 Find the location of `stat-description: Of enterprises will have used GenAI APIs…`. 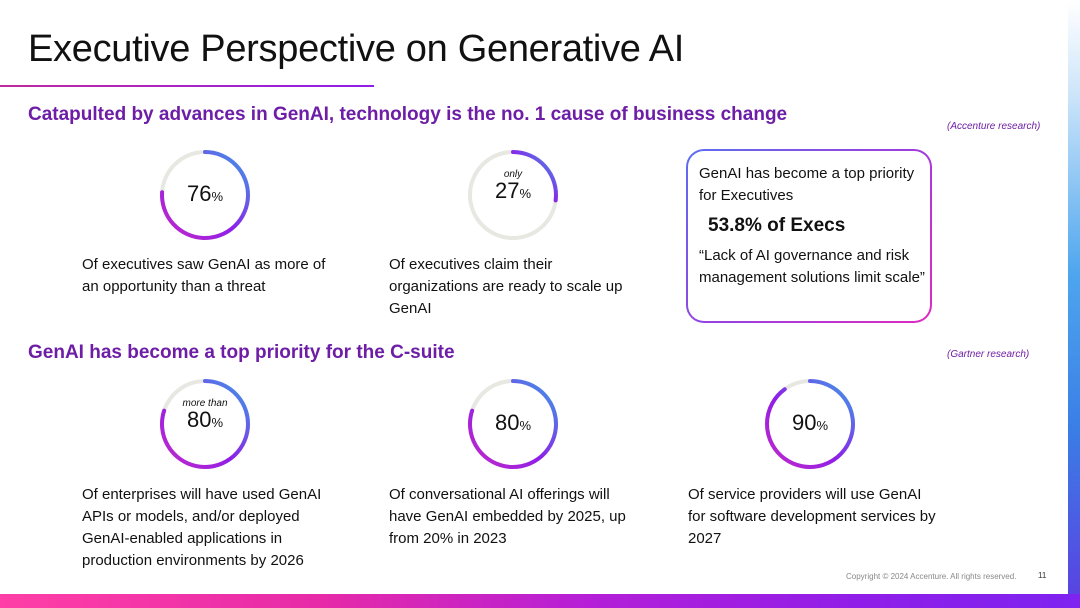

stat-description: Of enterprises will have used GenAI APIs… is located at coordinates (202, 527).